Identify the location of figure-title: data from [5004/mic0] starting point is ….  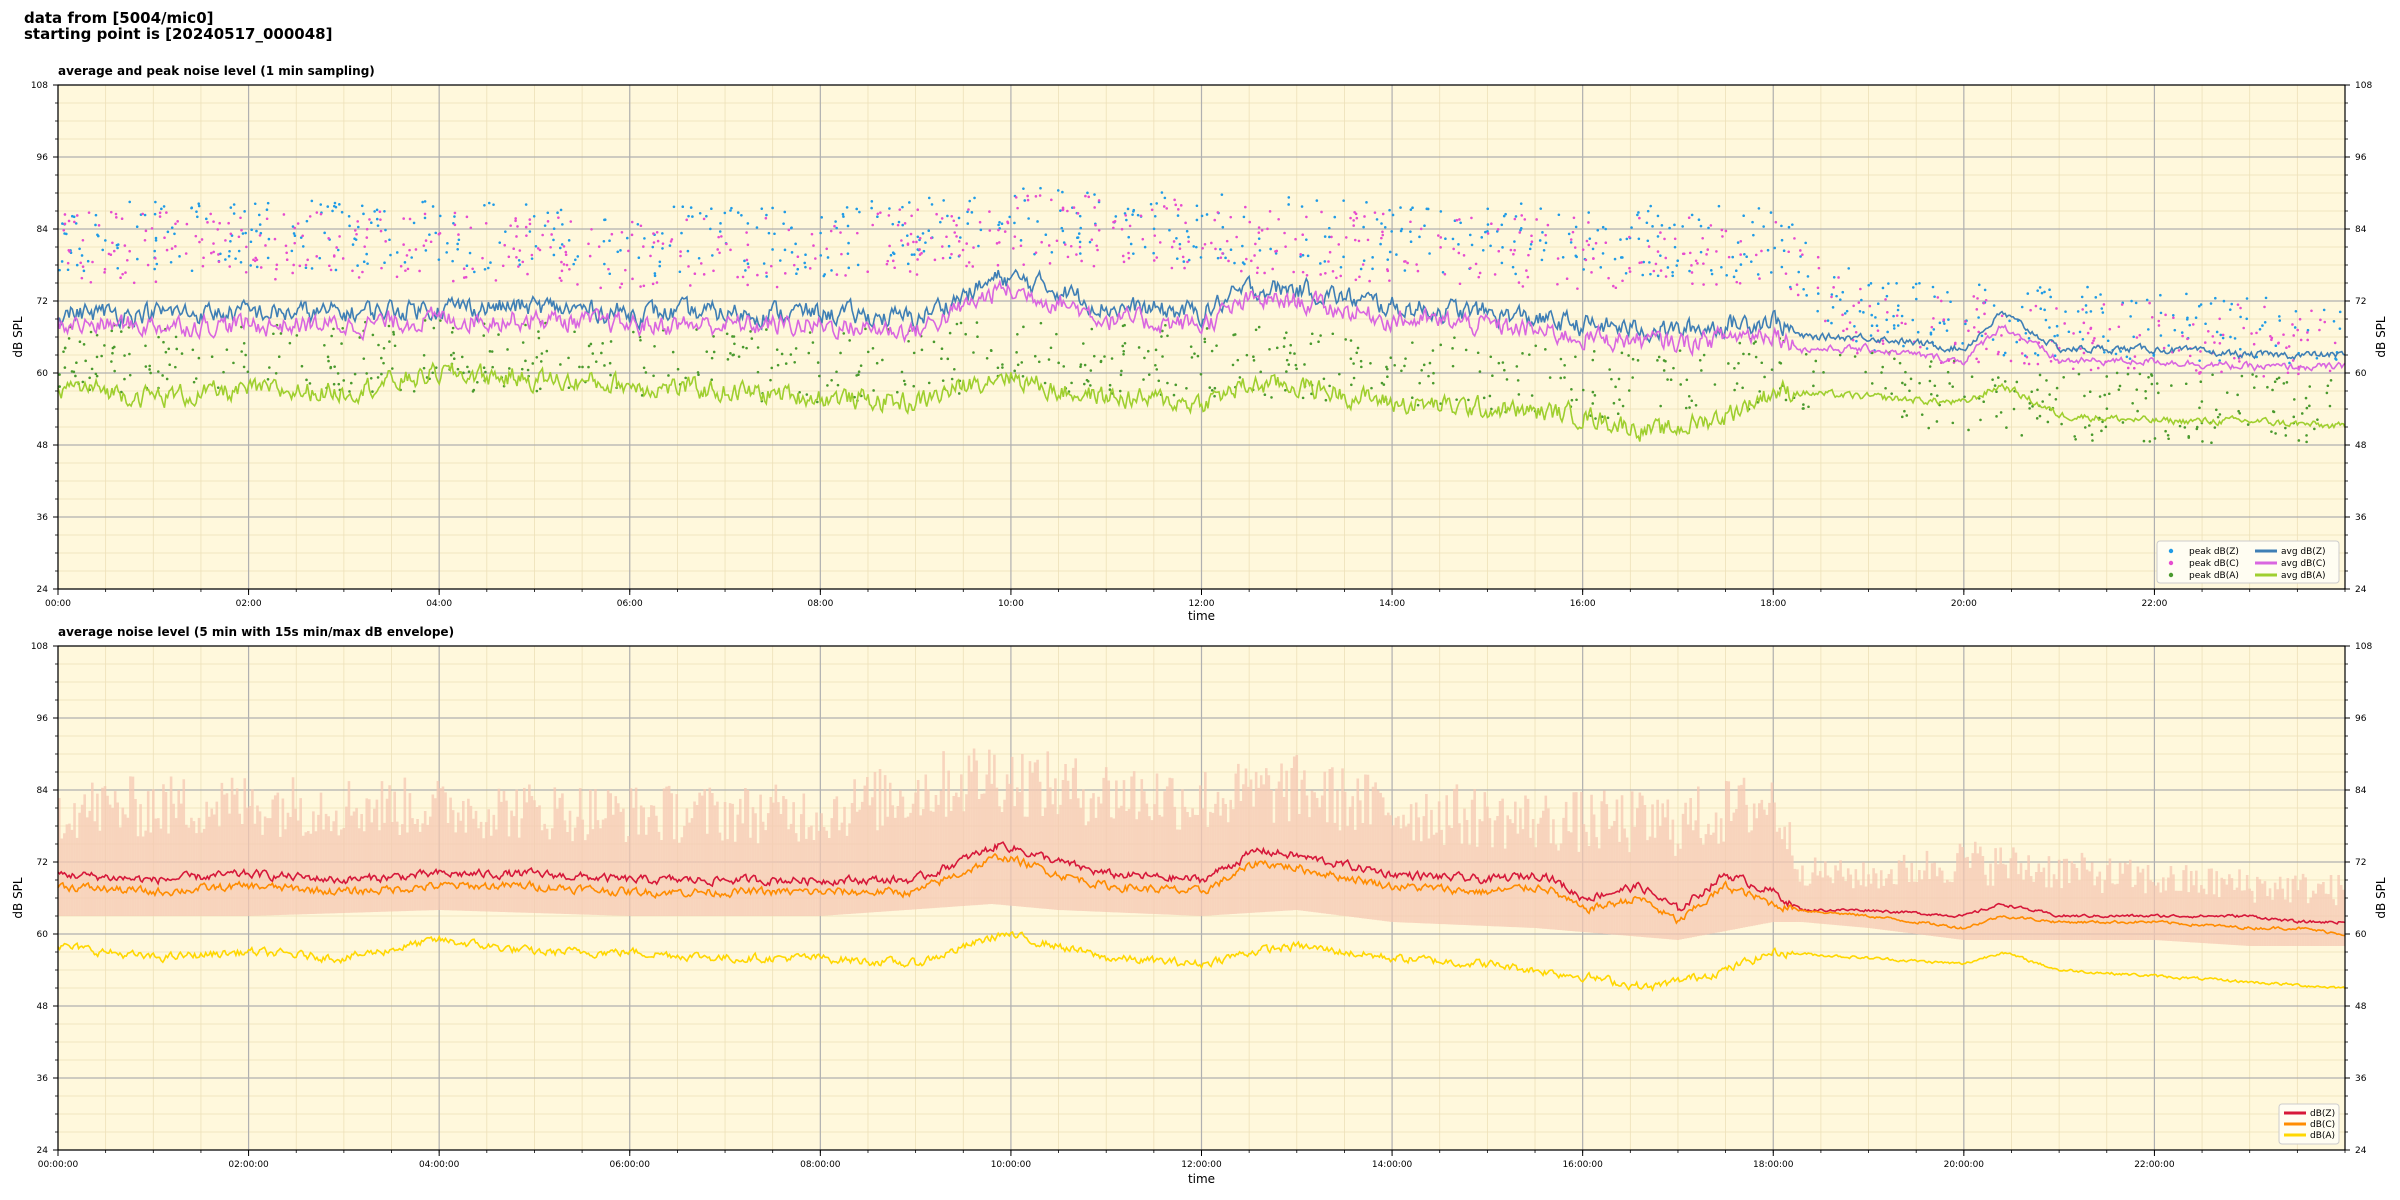
(178, 26).